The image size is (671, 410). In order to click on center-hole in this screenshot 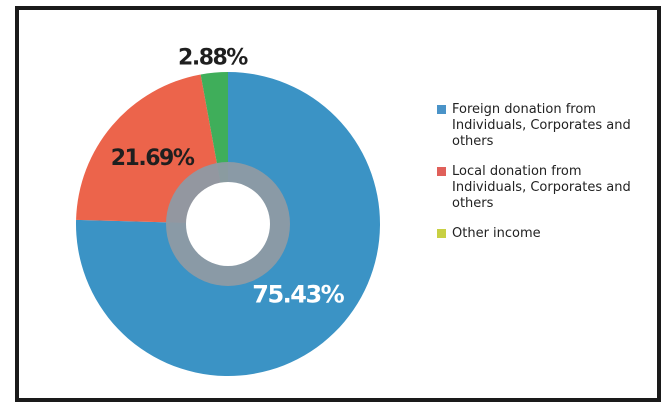, I will do `click(228, 224)`.